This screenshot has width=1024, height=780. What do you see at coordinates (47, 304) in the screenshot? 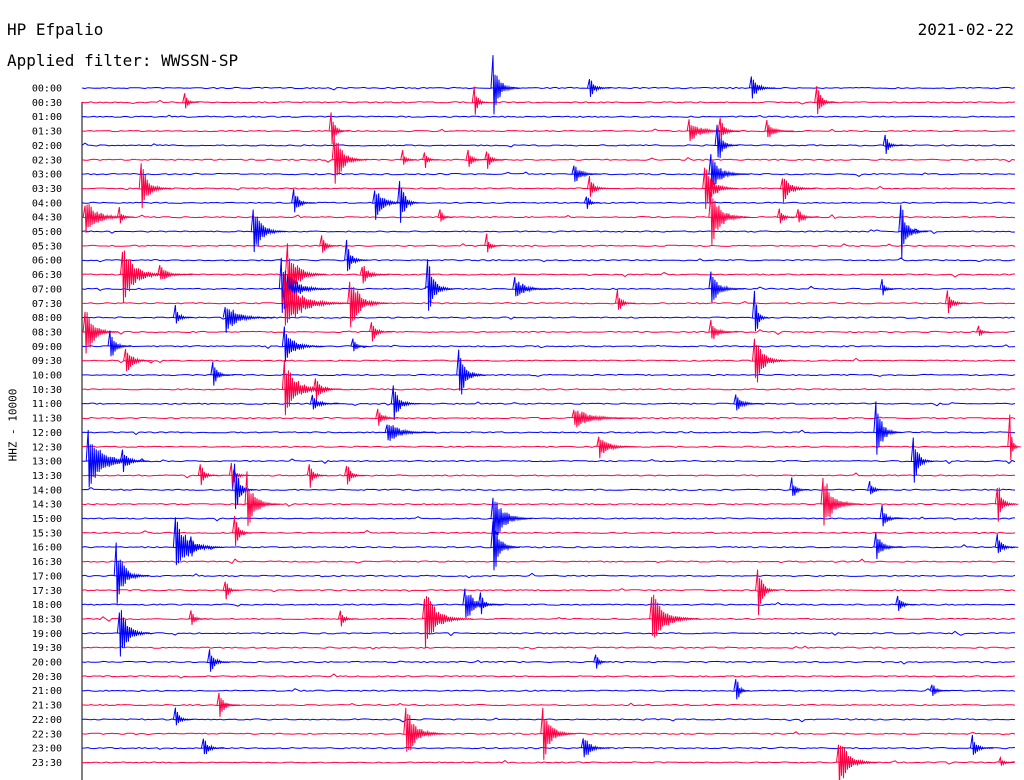
I see `time-label: 07:30` at bounding box center [47, 304].